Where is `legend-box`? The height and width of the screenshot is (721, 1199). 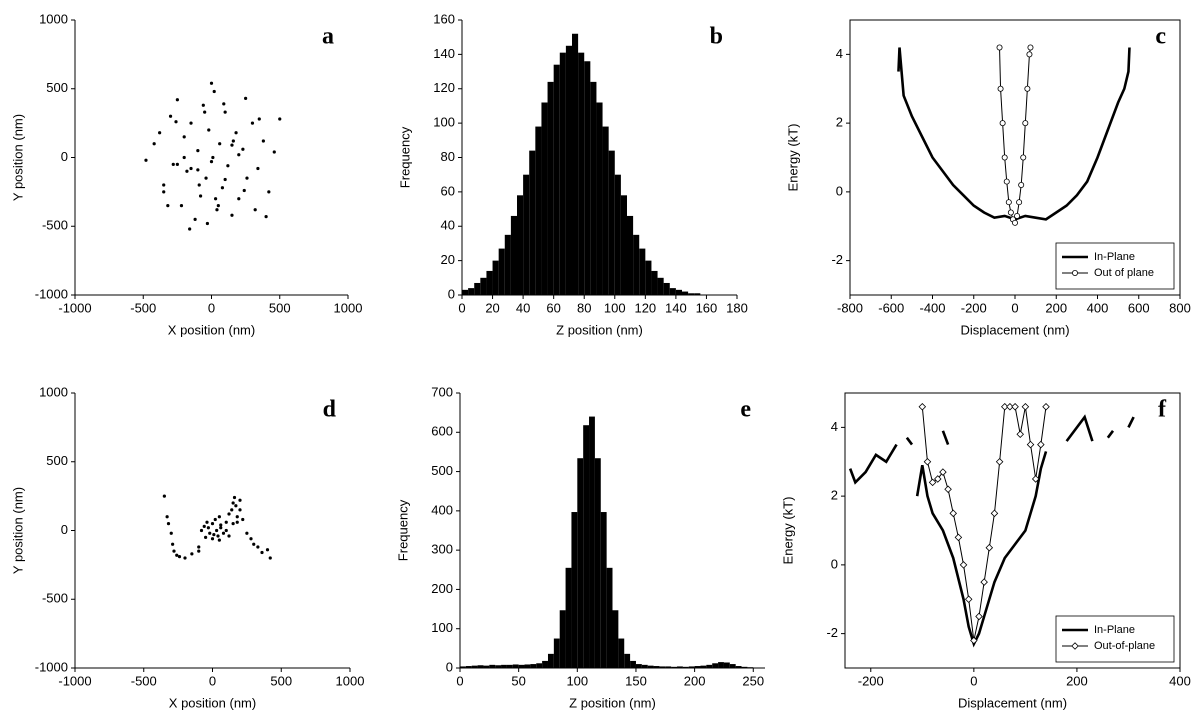 legend-box is located at coordinates (1115, 266).